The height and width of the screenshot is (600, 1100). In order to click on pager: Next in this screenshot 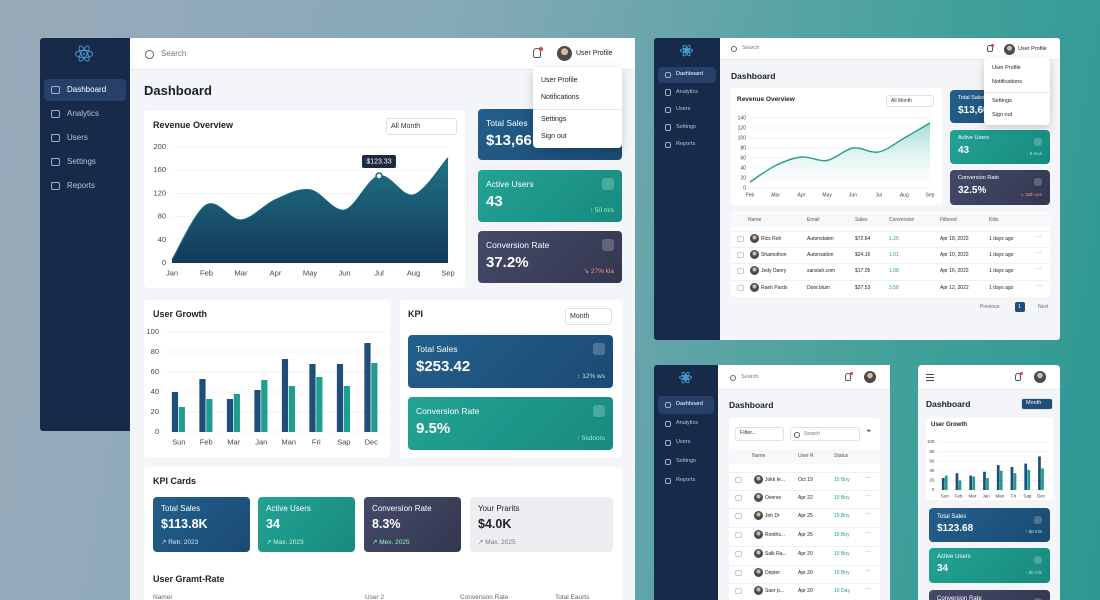, I will do `click(1043, 307)`.